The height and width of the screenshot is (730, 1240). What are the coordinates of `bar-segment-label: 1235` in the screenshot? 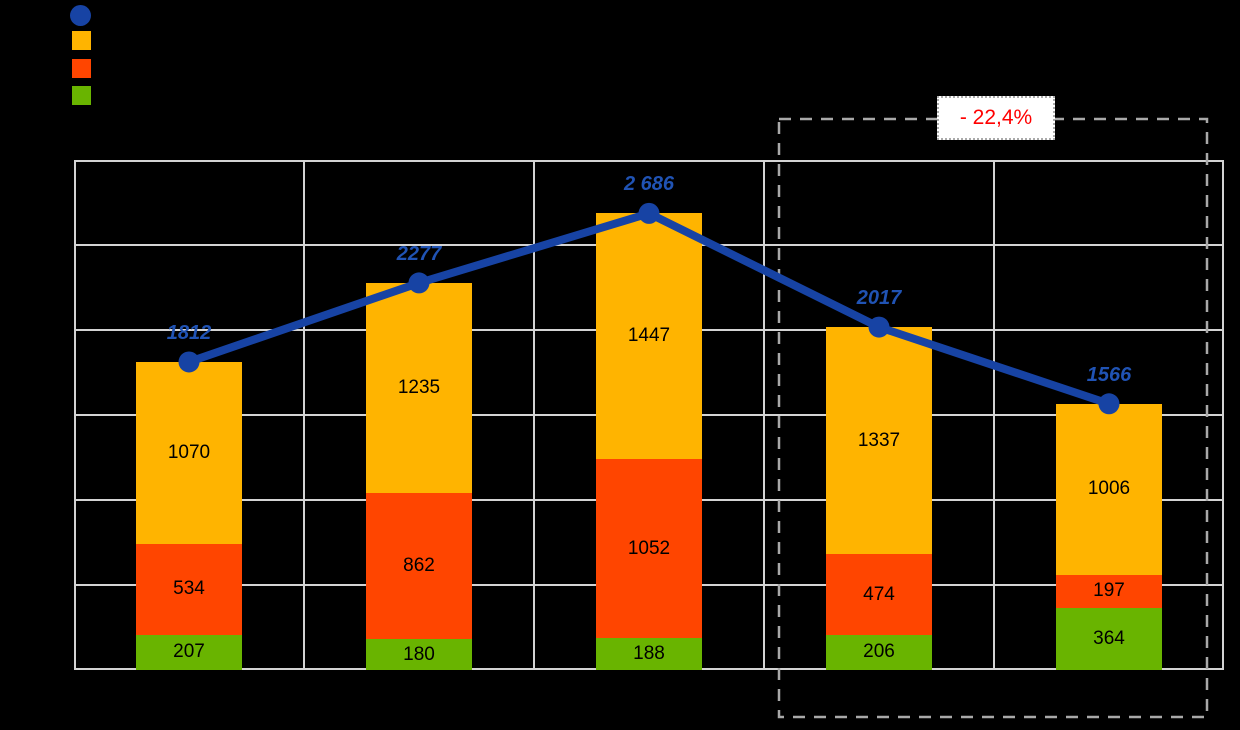 It's located at (419, 387).